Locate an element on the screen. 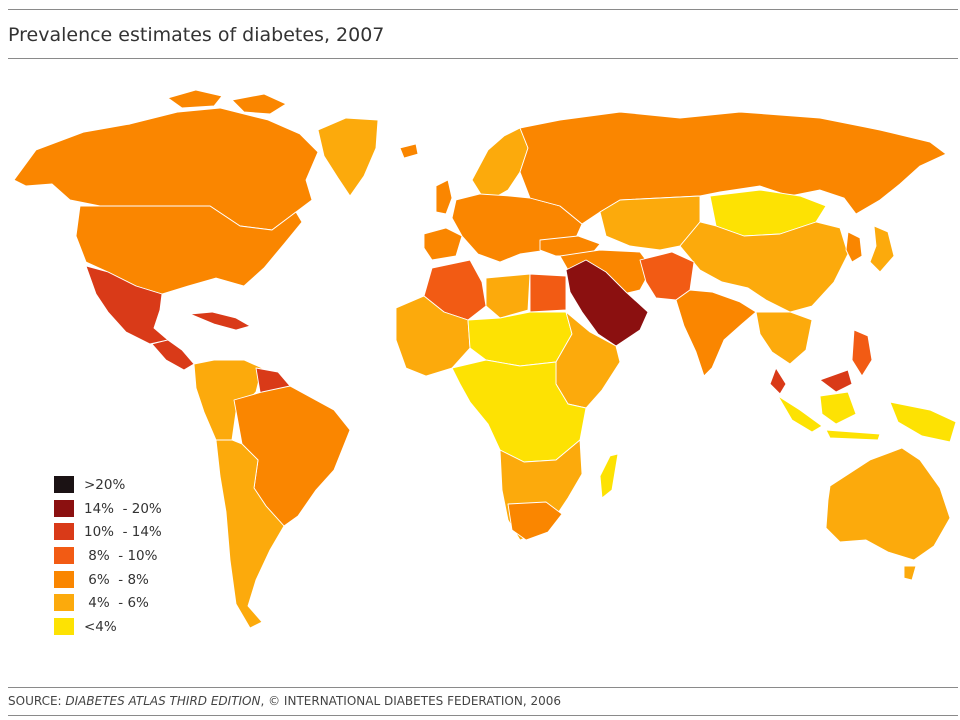 This screenshot has width=960, height=720. region-southern-cone is located at coordinates (250, 534).